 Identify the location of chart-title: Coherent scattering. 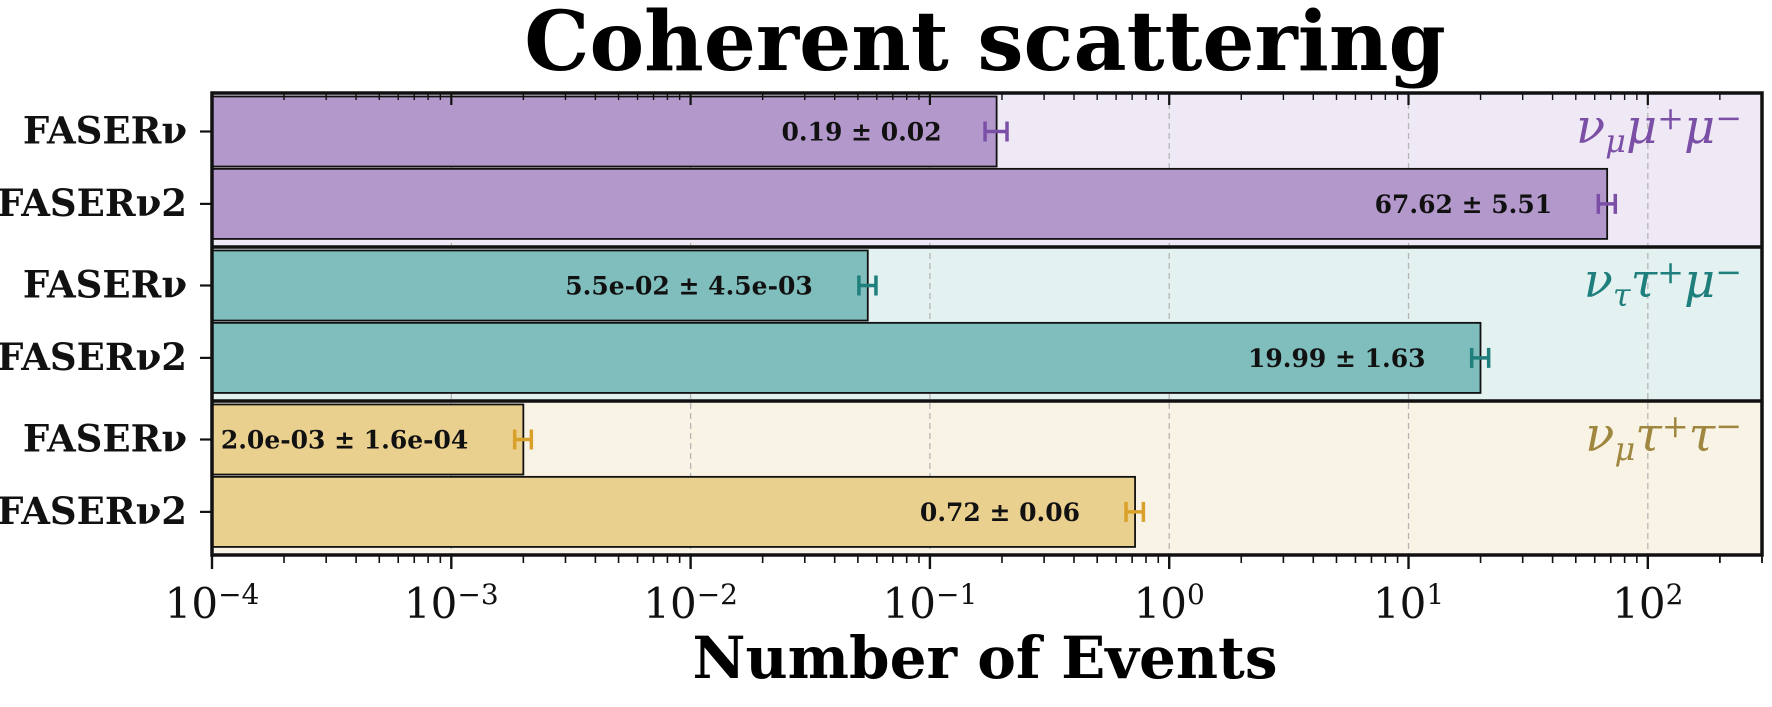
(985, 45).